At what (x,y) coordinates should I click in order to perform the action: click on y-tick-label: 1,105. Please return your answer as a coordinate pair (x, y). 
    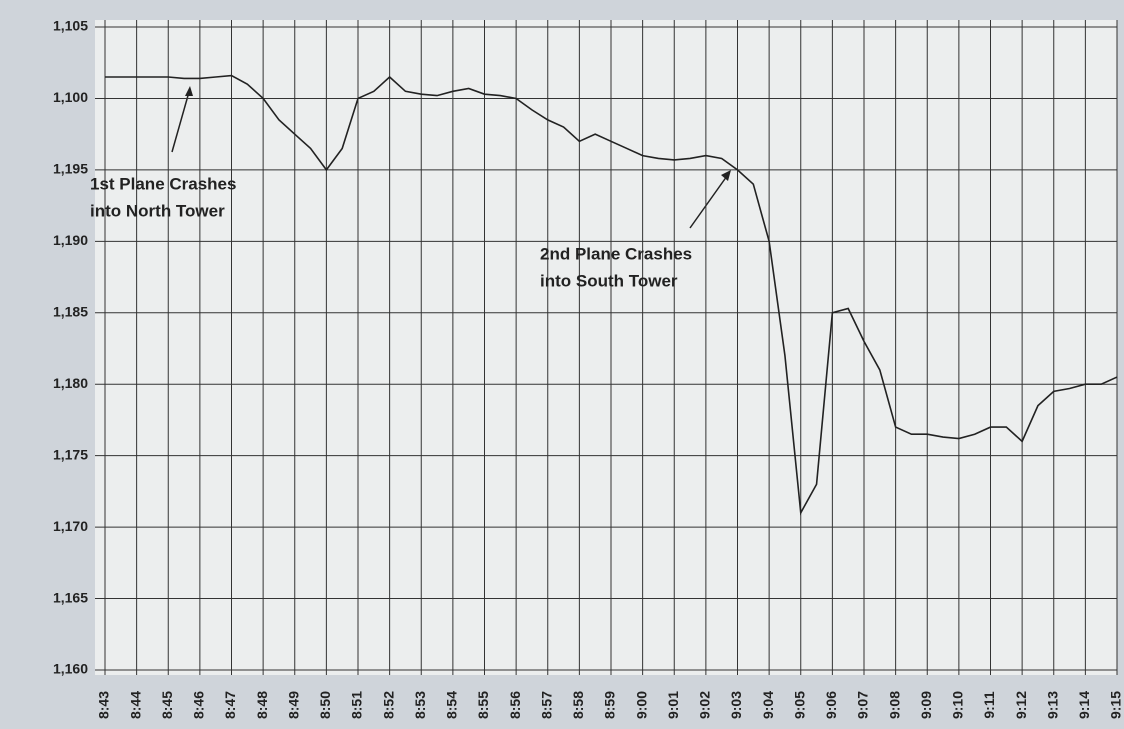
    Looking at the image, I should click on (70, 26).